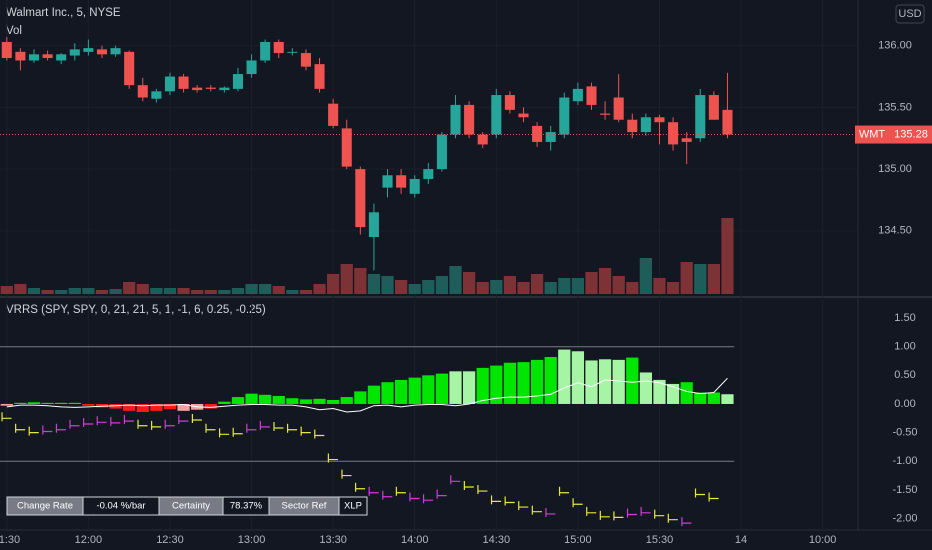 The image size is (932, 550). I want to click on x-tick-label: 14:30, so click(497, 540).